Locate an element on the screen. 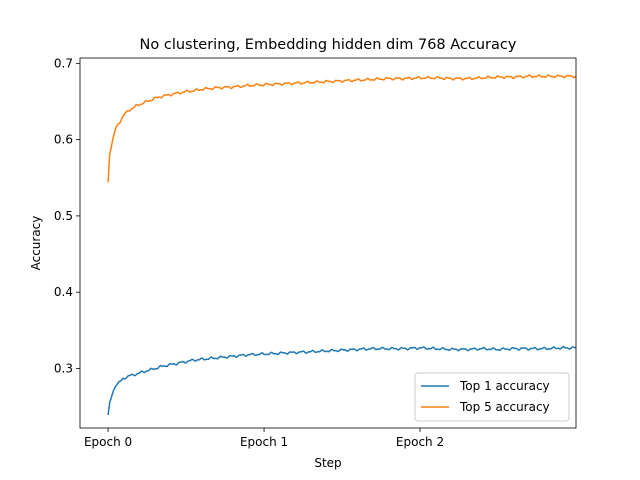 This screenshot has width=640, height=480. series-line-top1 is located at coordinates (342, 380).